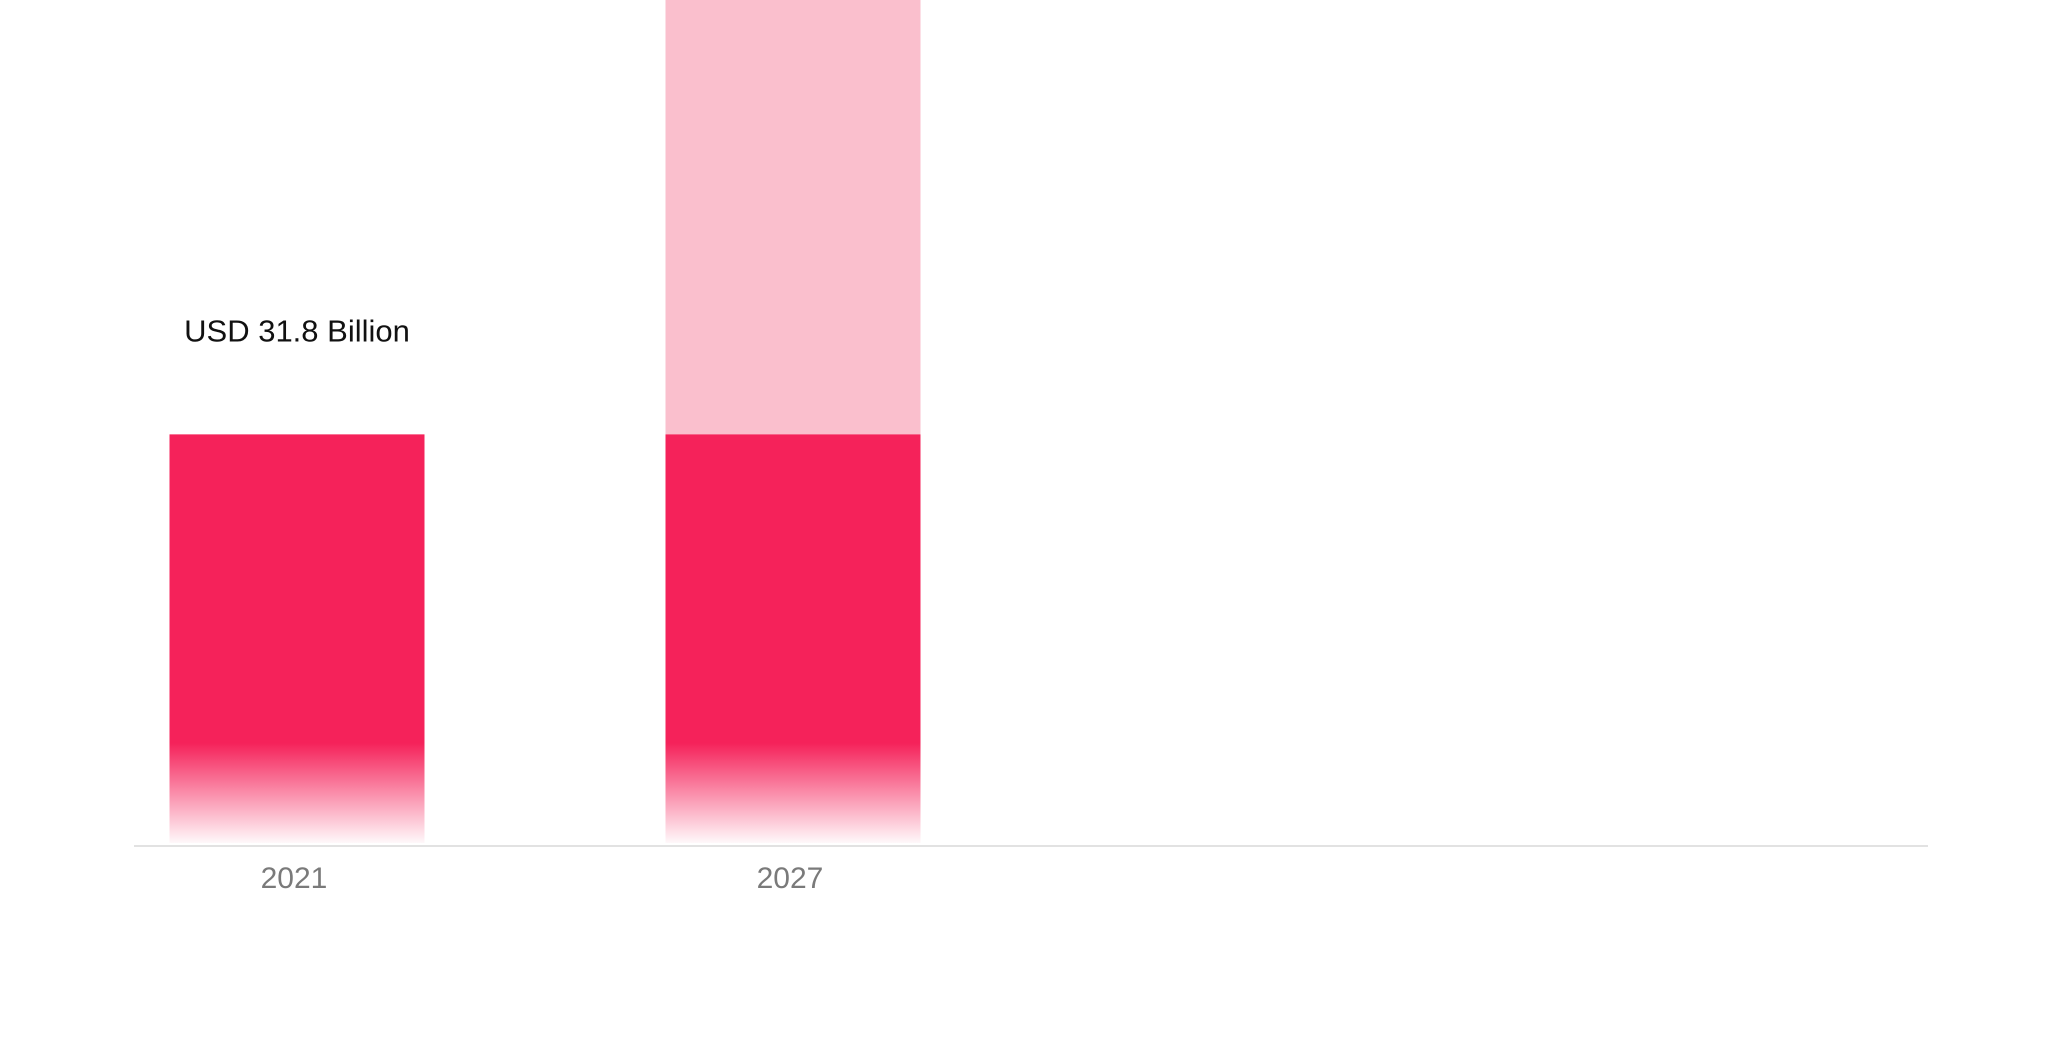 The image size is (2048, 1038). What do you see at coordinates (793, 793) in the screenshot?
I see `bar-fade-segment-2027` at bounding box center [793, 793].